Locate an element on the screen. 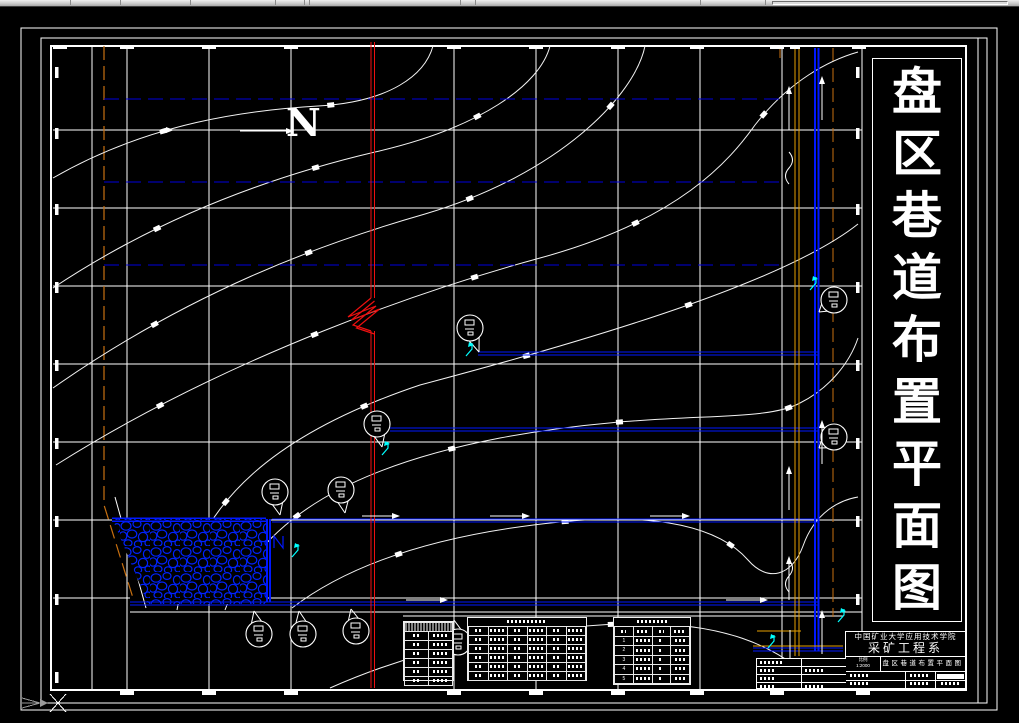 This screenshot has height=723, width=1019. caved-zone-hatch is located at coordinates (189, 561).